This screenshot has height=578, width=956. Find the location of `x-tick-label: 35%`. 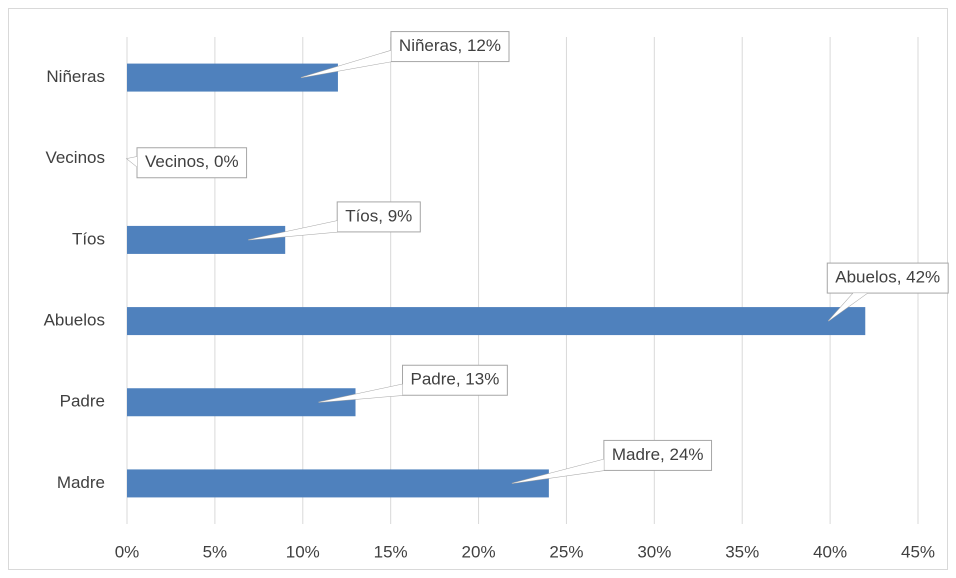

x-tick-label: 35% is located at coordinates (742, 551).